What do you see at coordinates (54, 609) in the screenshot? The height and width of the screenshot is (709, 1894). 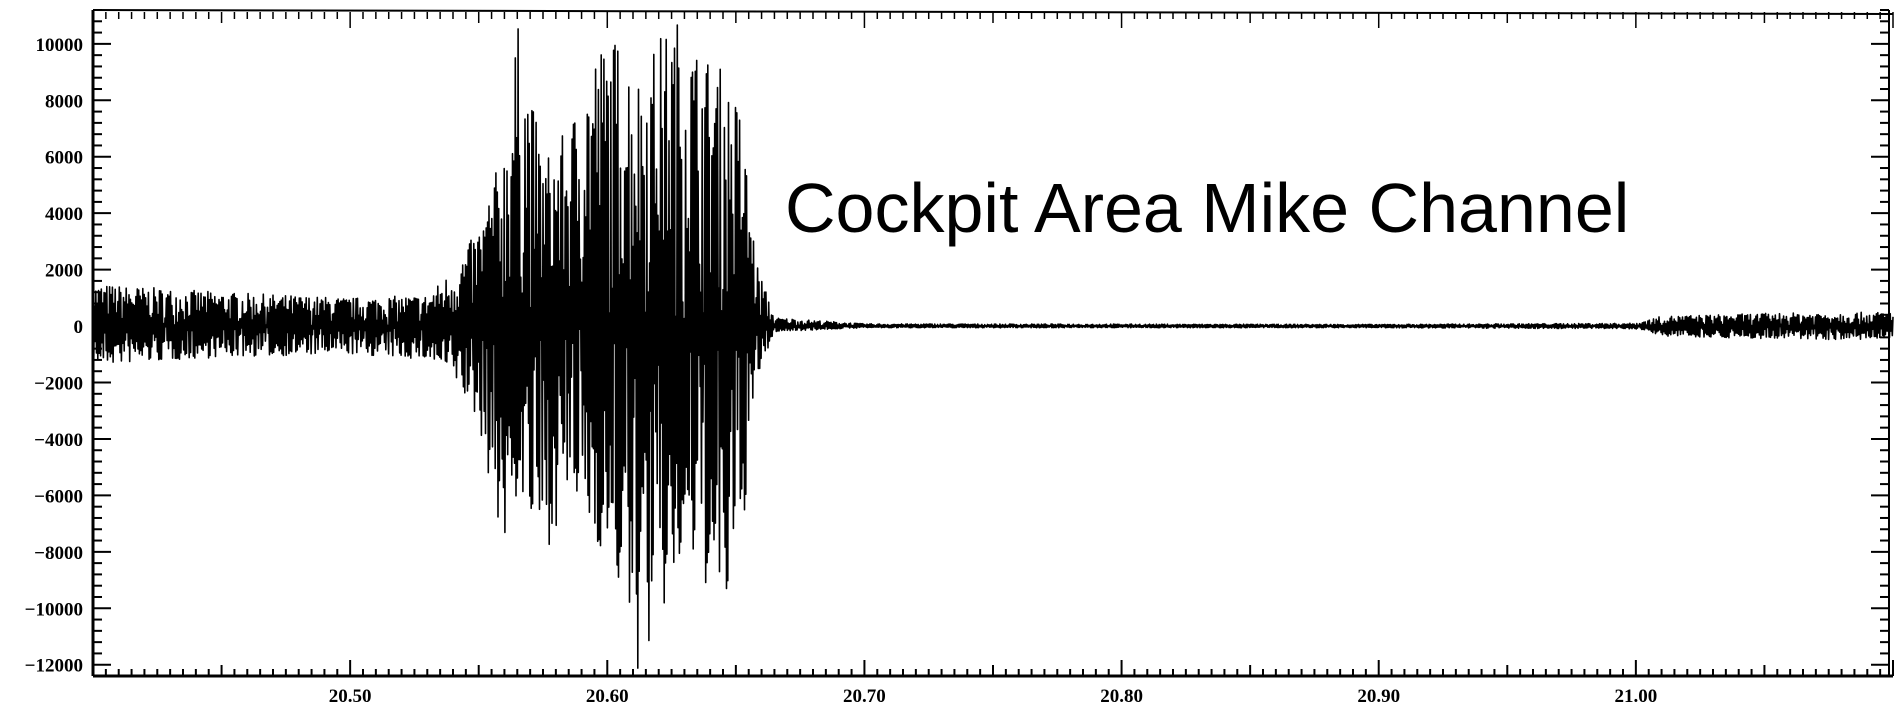 I see `y-tick-label: −10000` at bounding box center [54, 609].